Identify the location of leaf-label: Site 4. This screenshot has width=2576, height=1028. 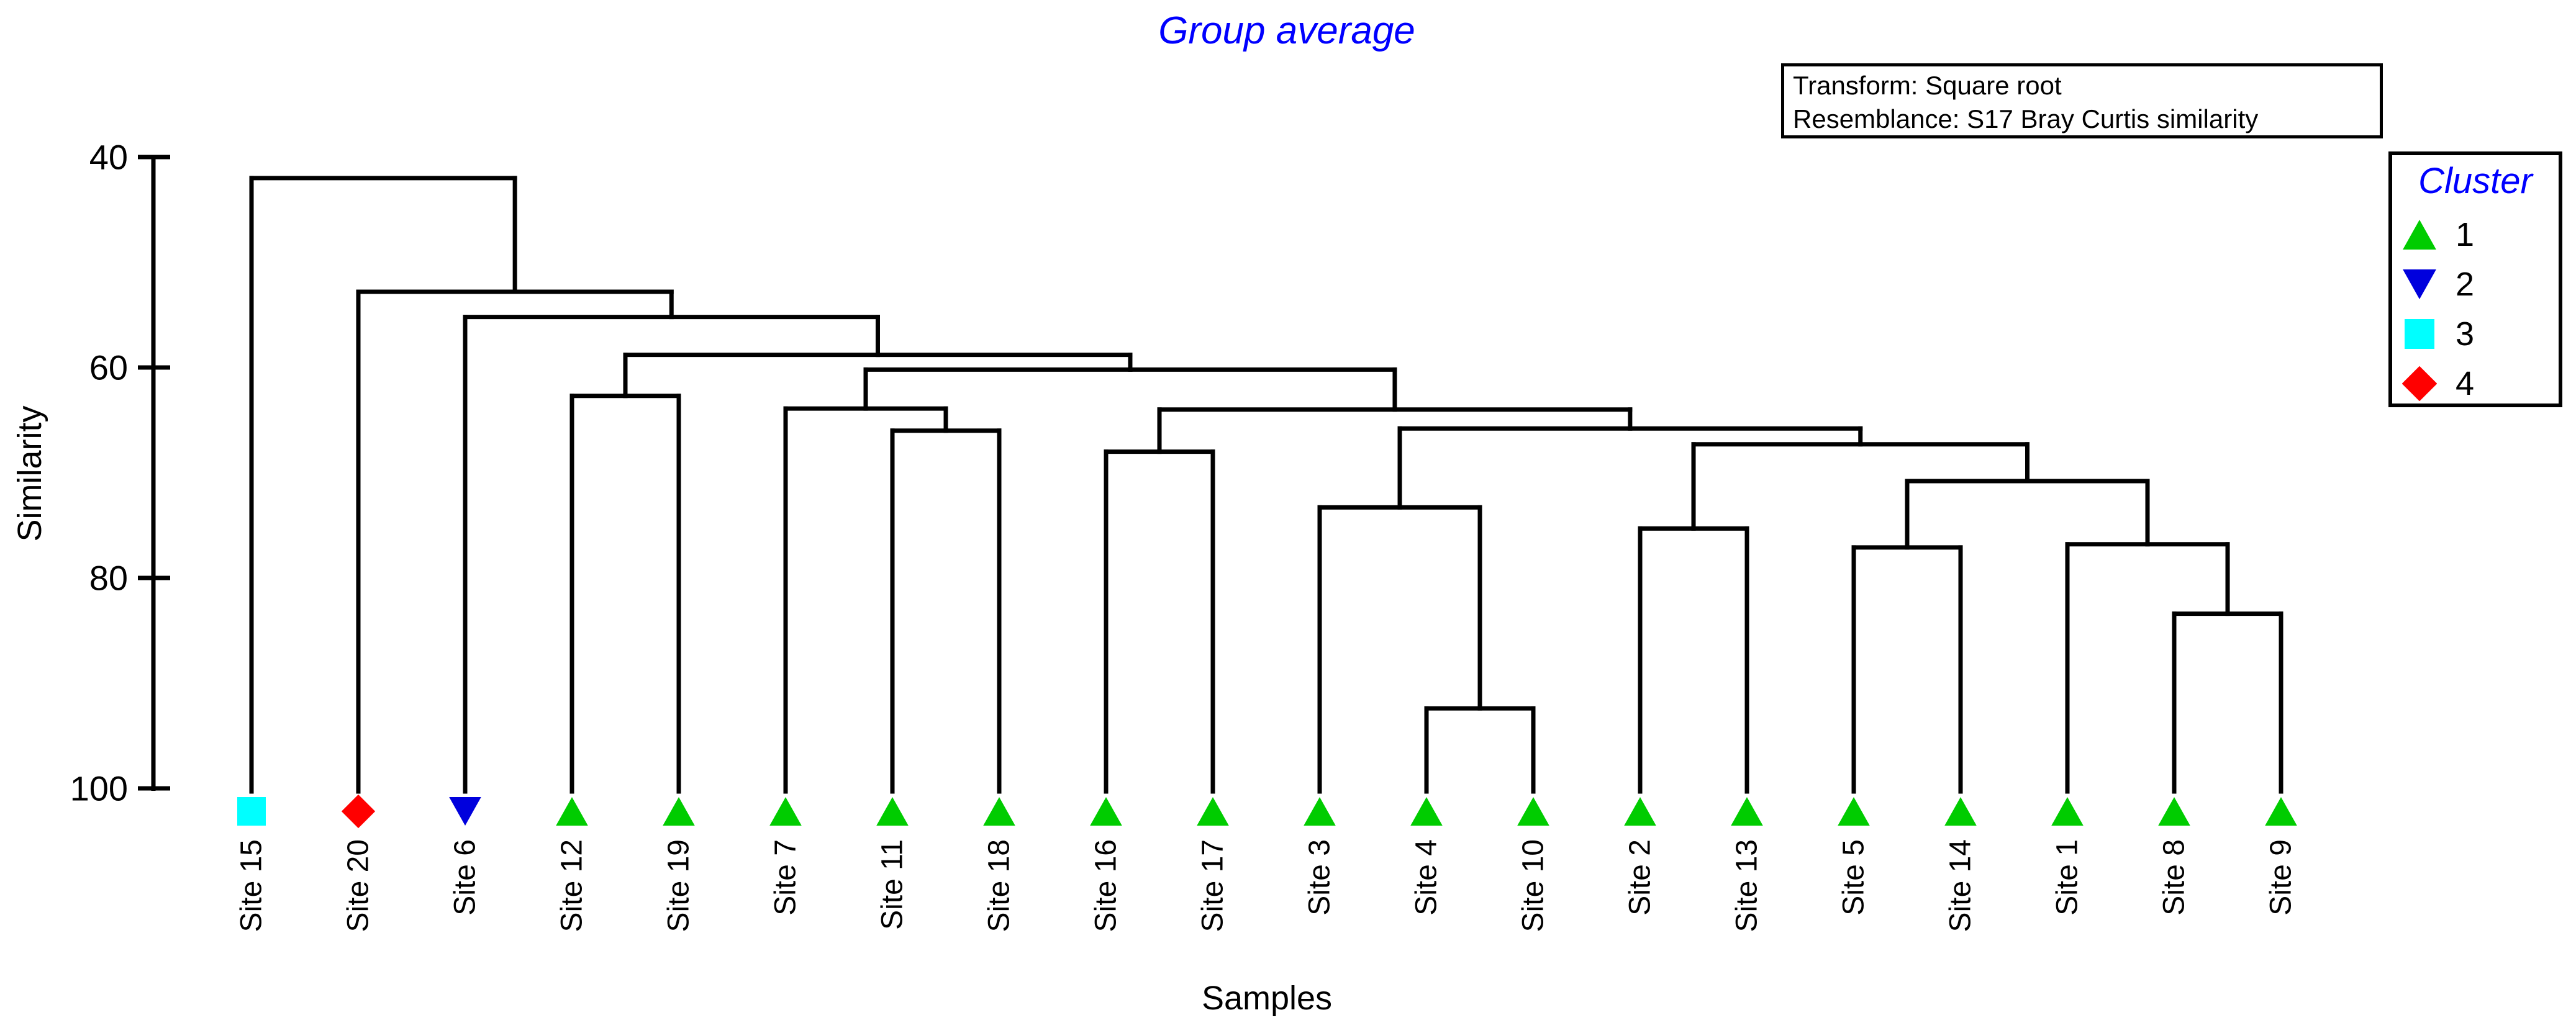
(1426, 877).